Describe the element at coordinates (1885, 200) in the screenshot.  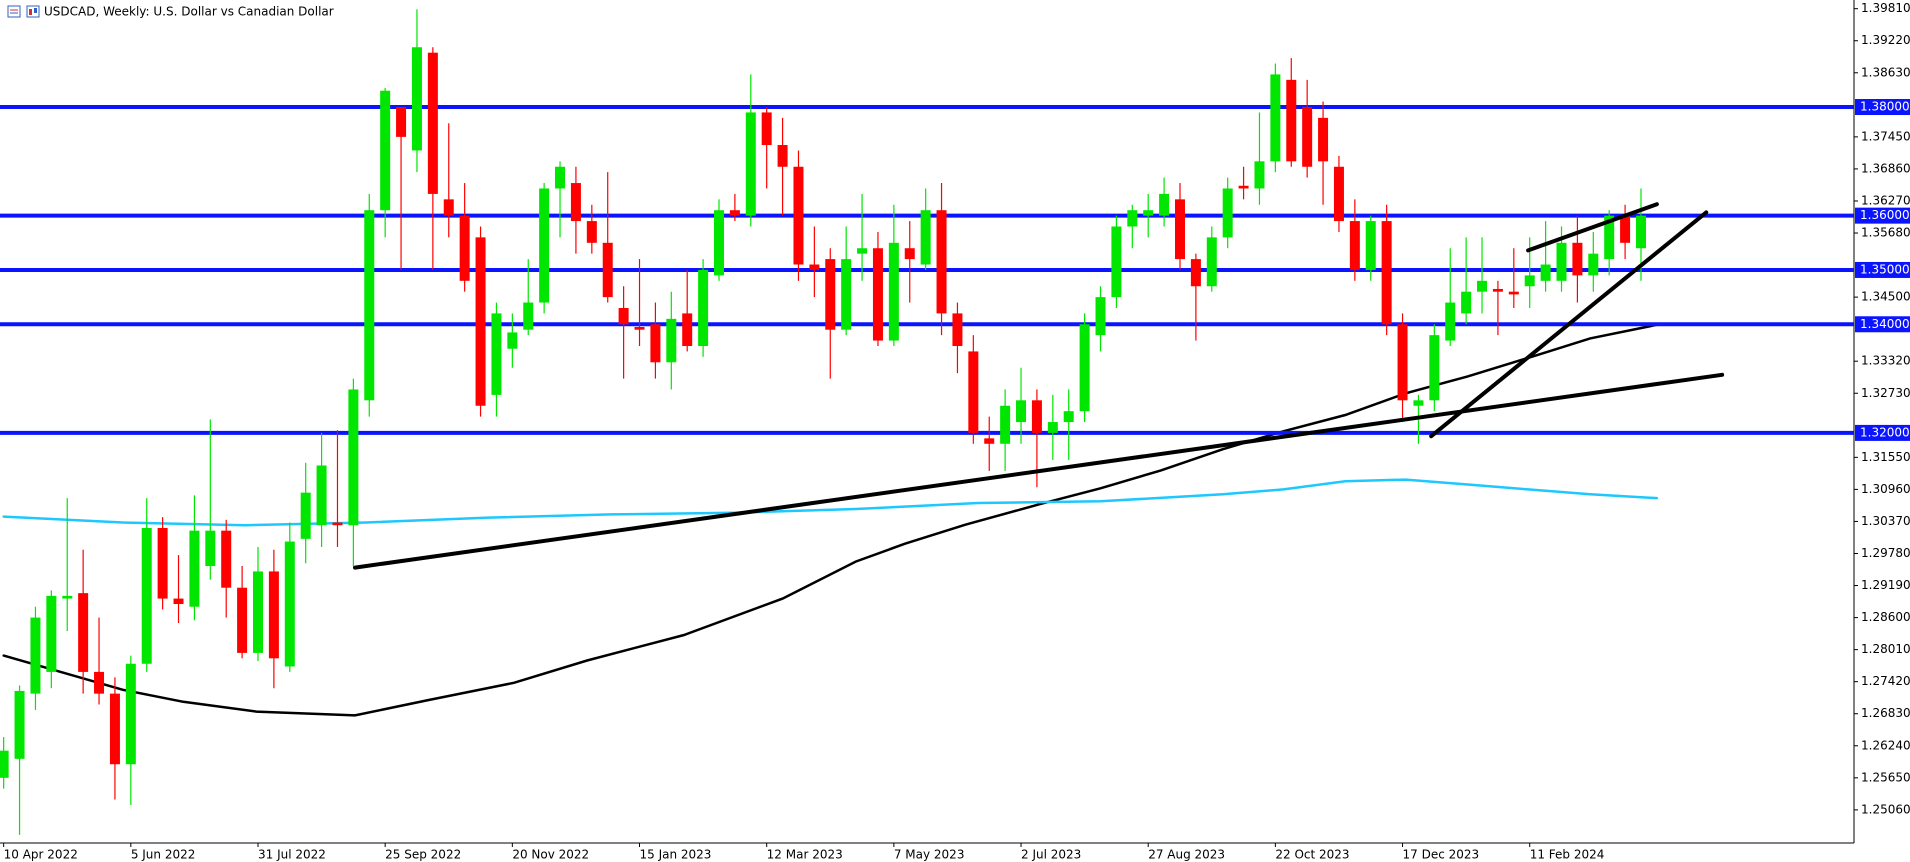
I see `y-tick-label: 1.36270` at that location.